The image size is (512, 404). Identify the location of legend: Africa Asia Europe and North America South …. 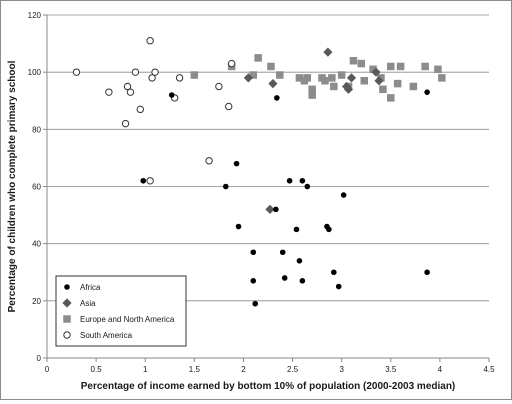
(121, 311).